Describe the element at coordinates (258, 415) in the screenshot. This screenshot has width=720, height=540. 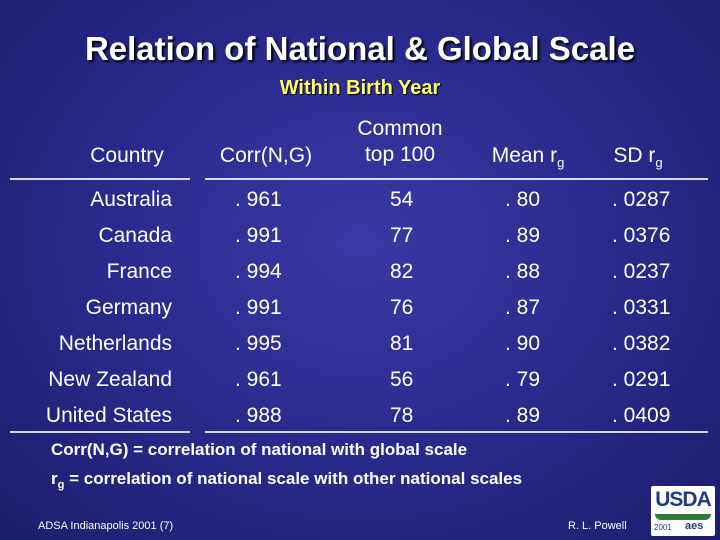
I see `cell-corr: . 988` at that location.